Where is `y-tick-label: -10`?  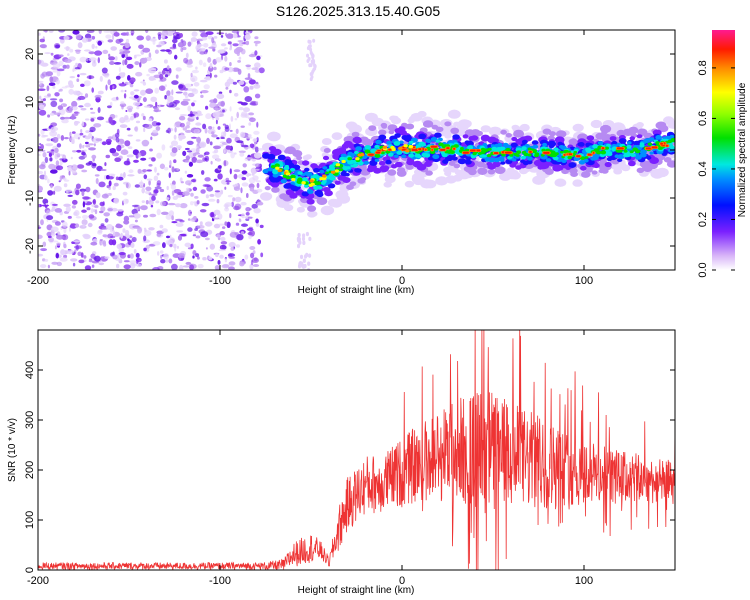
y-tick-label: -10 is located at coordinates (30, 198).